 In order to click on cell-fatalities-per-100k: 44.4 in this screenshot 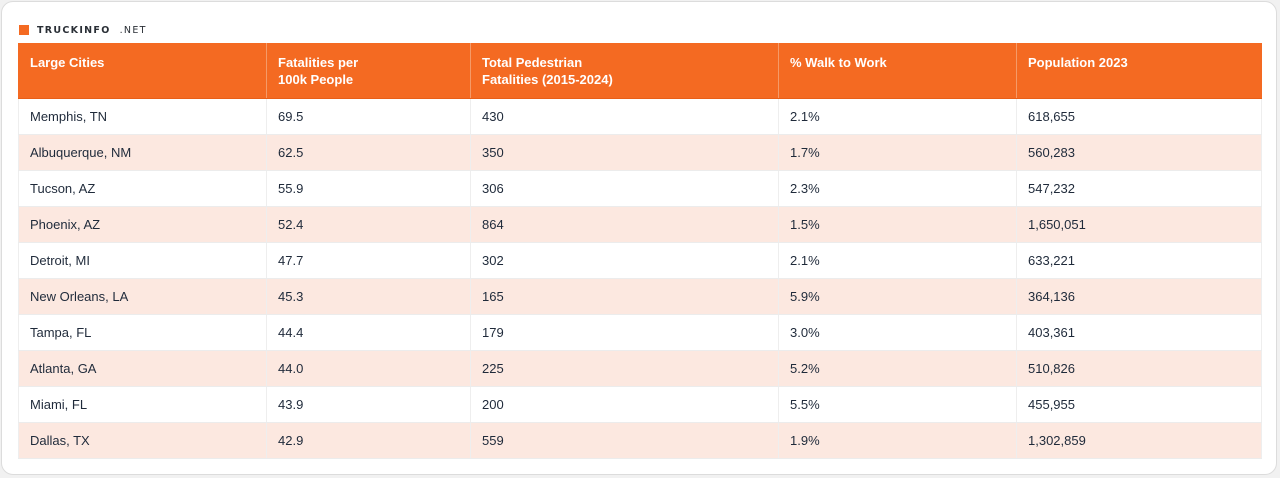, I will do `click(368, 332)`.